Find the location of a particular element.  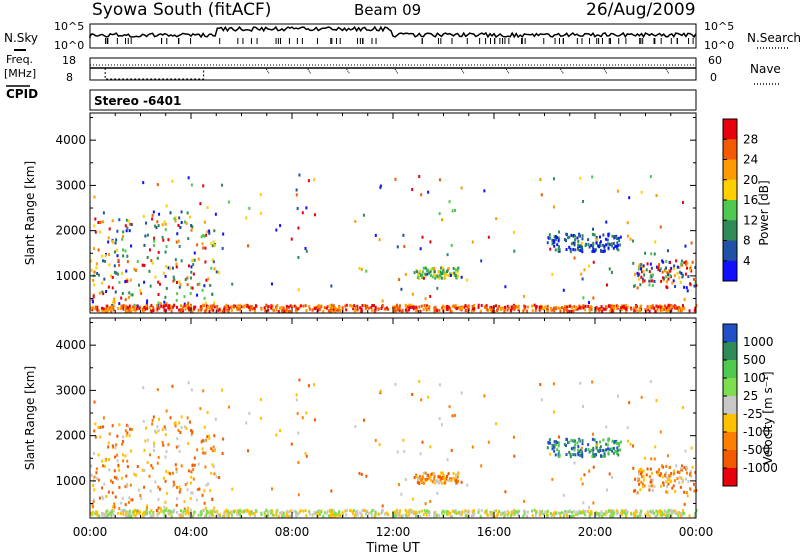

nsky-label: N.Sky is located at coordinates (21, 38).